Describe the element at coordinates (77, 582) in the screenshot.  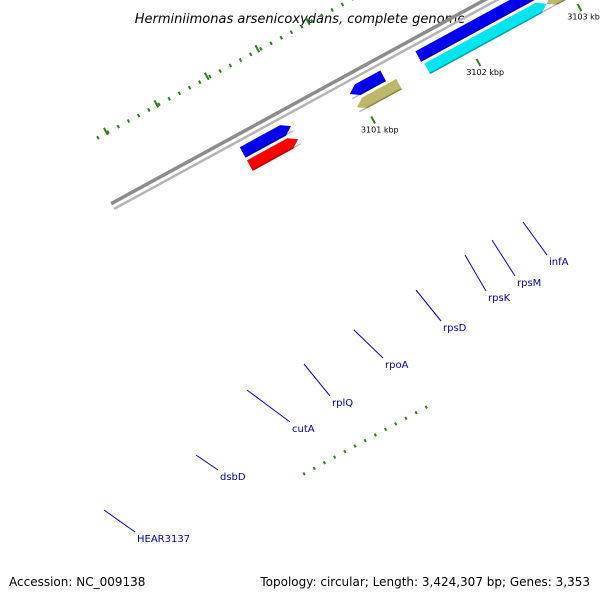
I see `accession-text: Accession: NC_009138` at that location.